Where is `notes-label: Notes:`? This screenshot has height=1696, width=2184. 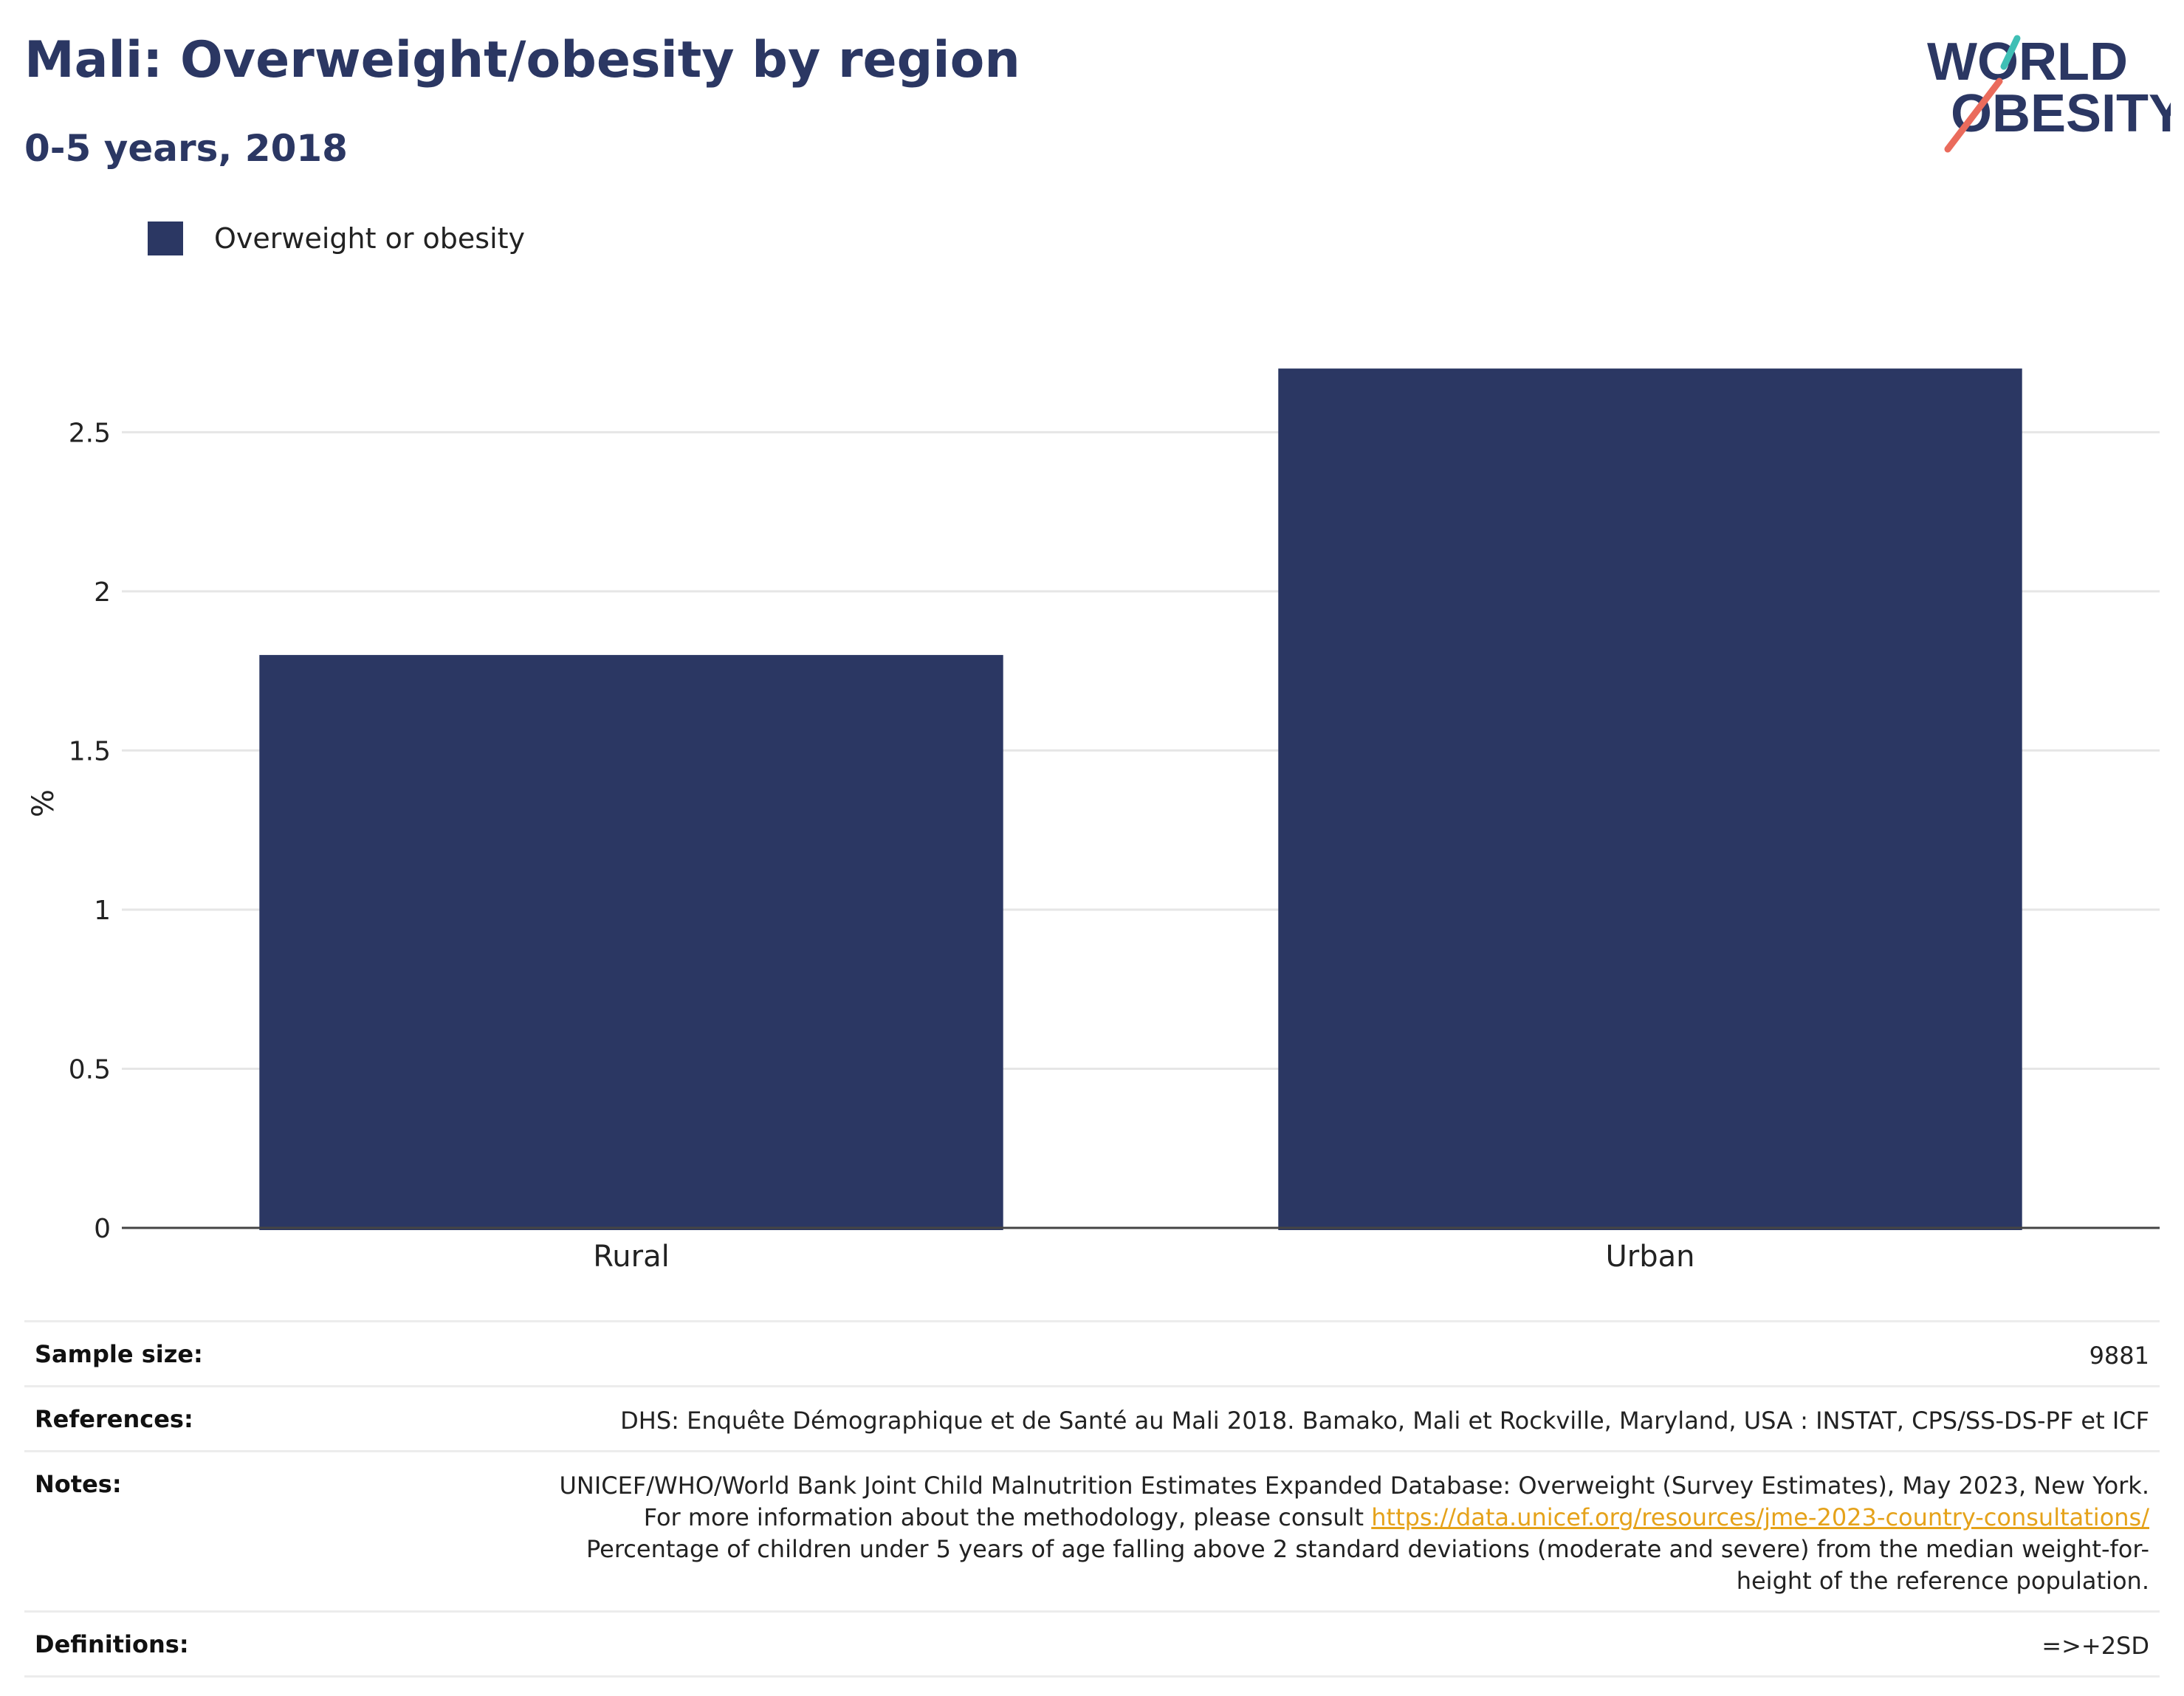 notes-label: Notes: is located at coordinates (79, 1484).